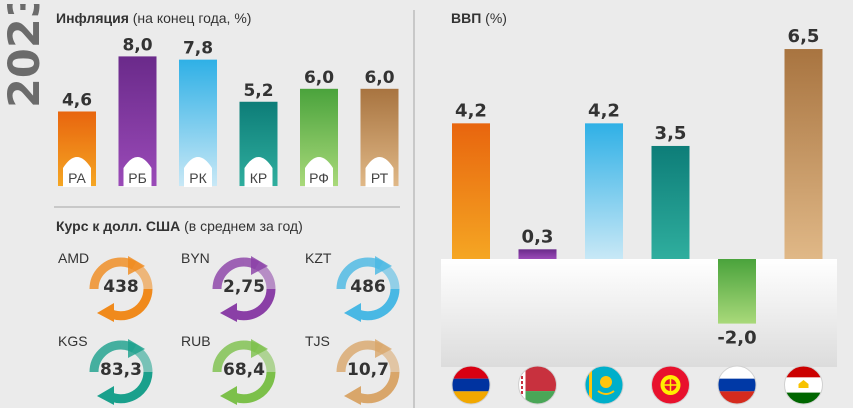  What do you see at coordinates (537, 385) in the screenshot?
I see `belarus-flag` at bounding box center [537, 385].